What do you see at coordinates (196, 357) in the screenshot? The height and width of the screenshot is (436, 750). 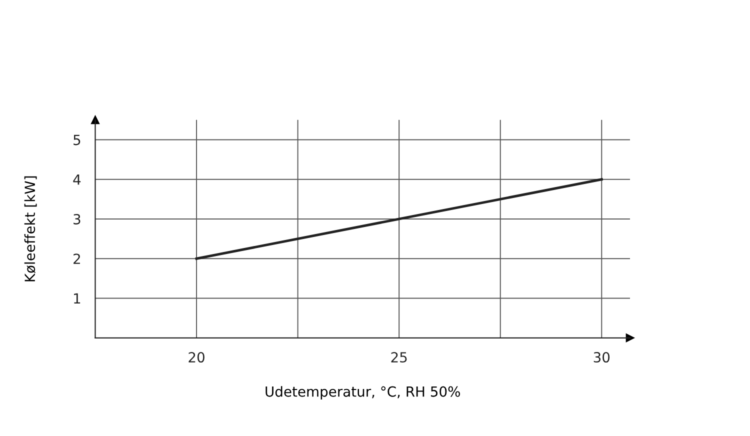 I see `x-tick-label: 20` at bounding box center [196, 357].